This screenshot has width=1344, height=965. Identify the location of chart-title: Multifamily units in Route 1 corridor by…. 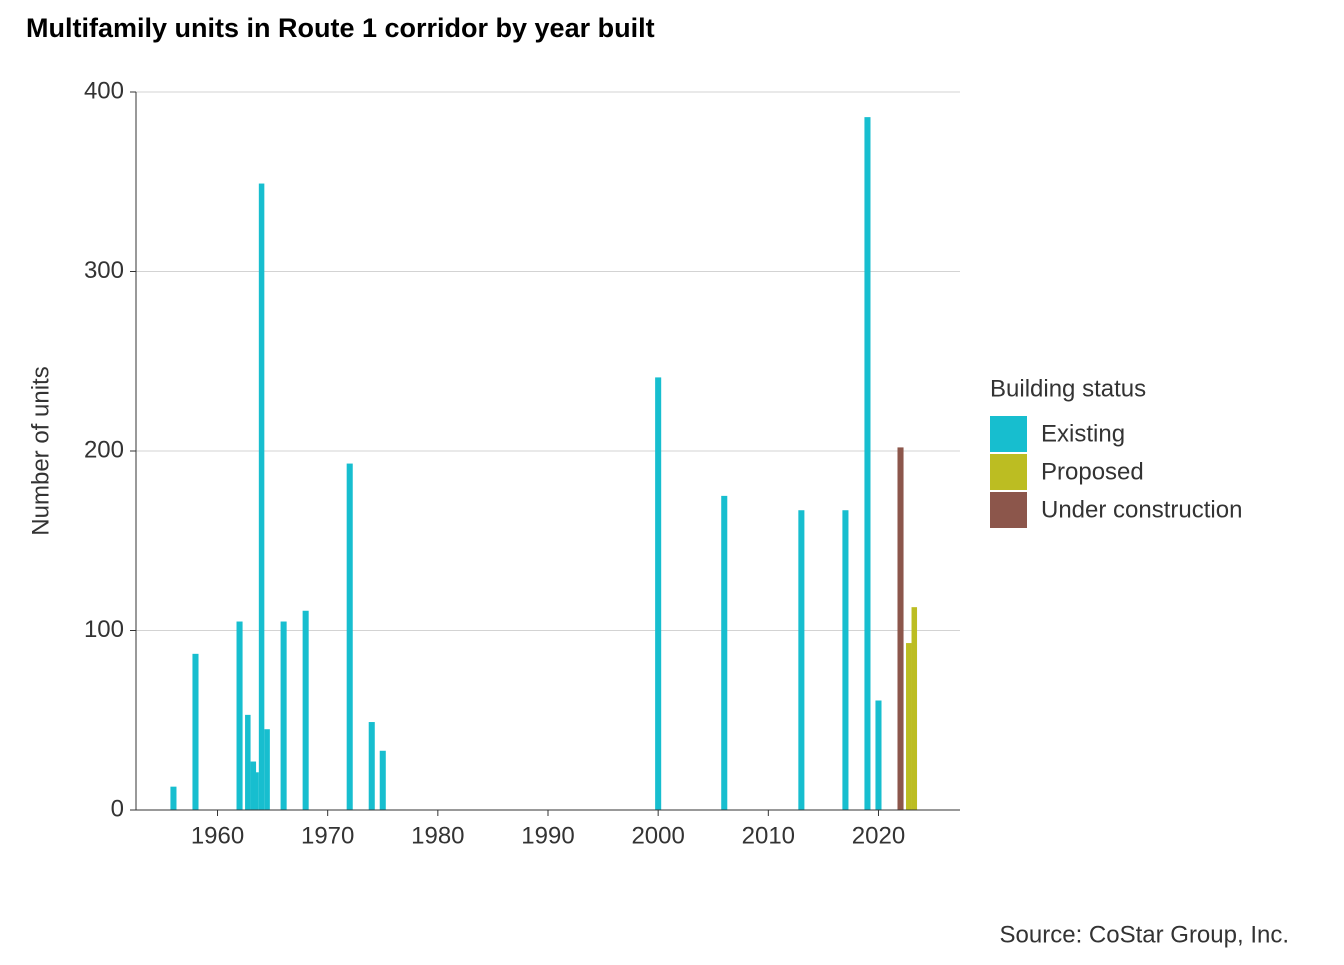
(340, 28).